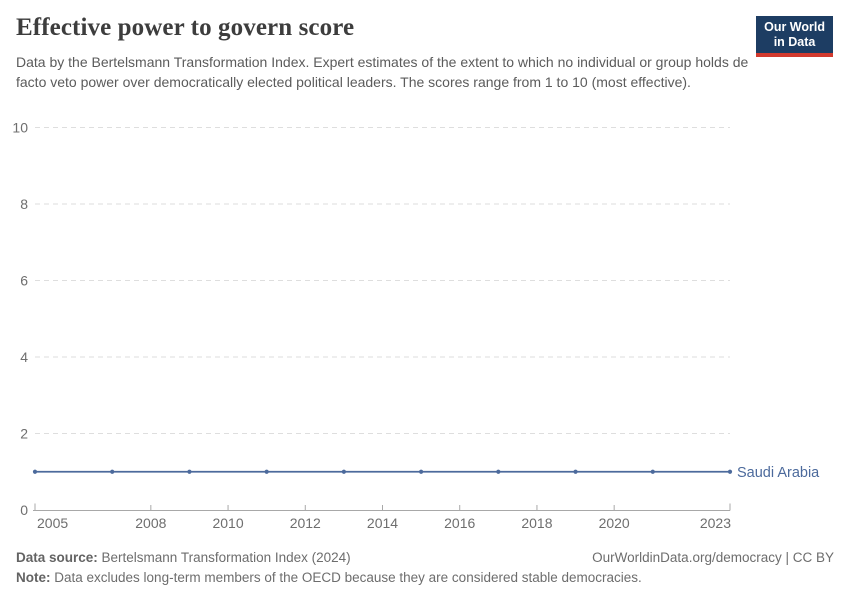 This screenshot has width=850, height=600. What do you see at coordinates (24, 510) in the screenshot?
I see `y-tick-label: 0` at bounding box center [24, 510].